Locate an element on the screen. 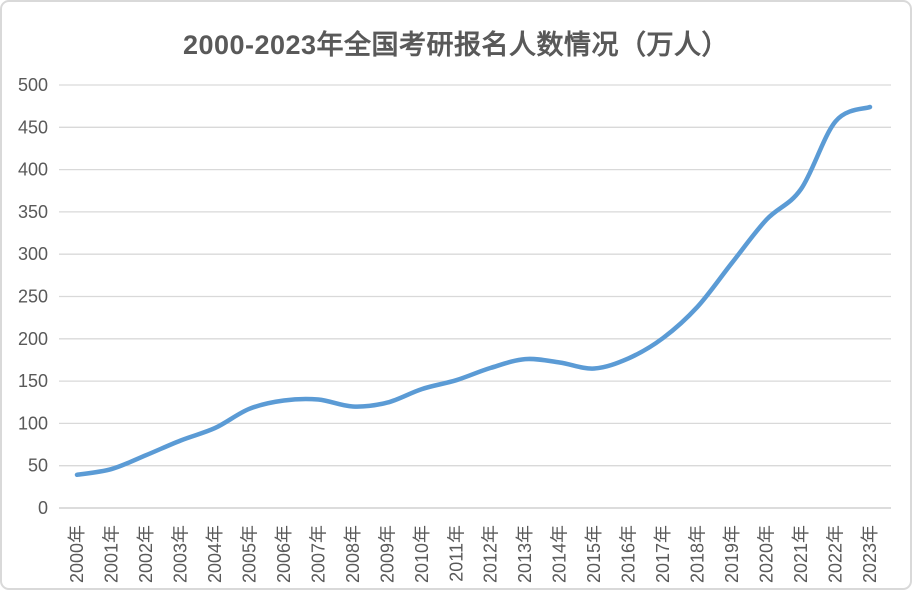 The width and height of the screenshot is (912, 590). x-tick-label: 2005年 is located at coordinates (249, 554).